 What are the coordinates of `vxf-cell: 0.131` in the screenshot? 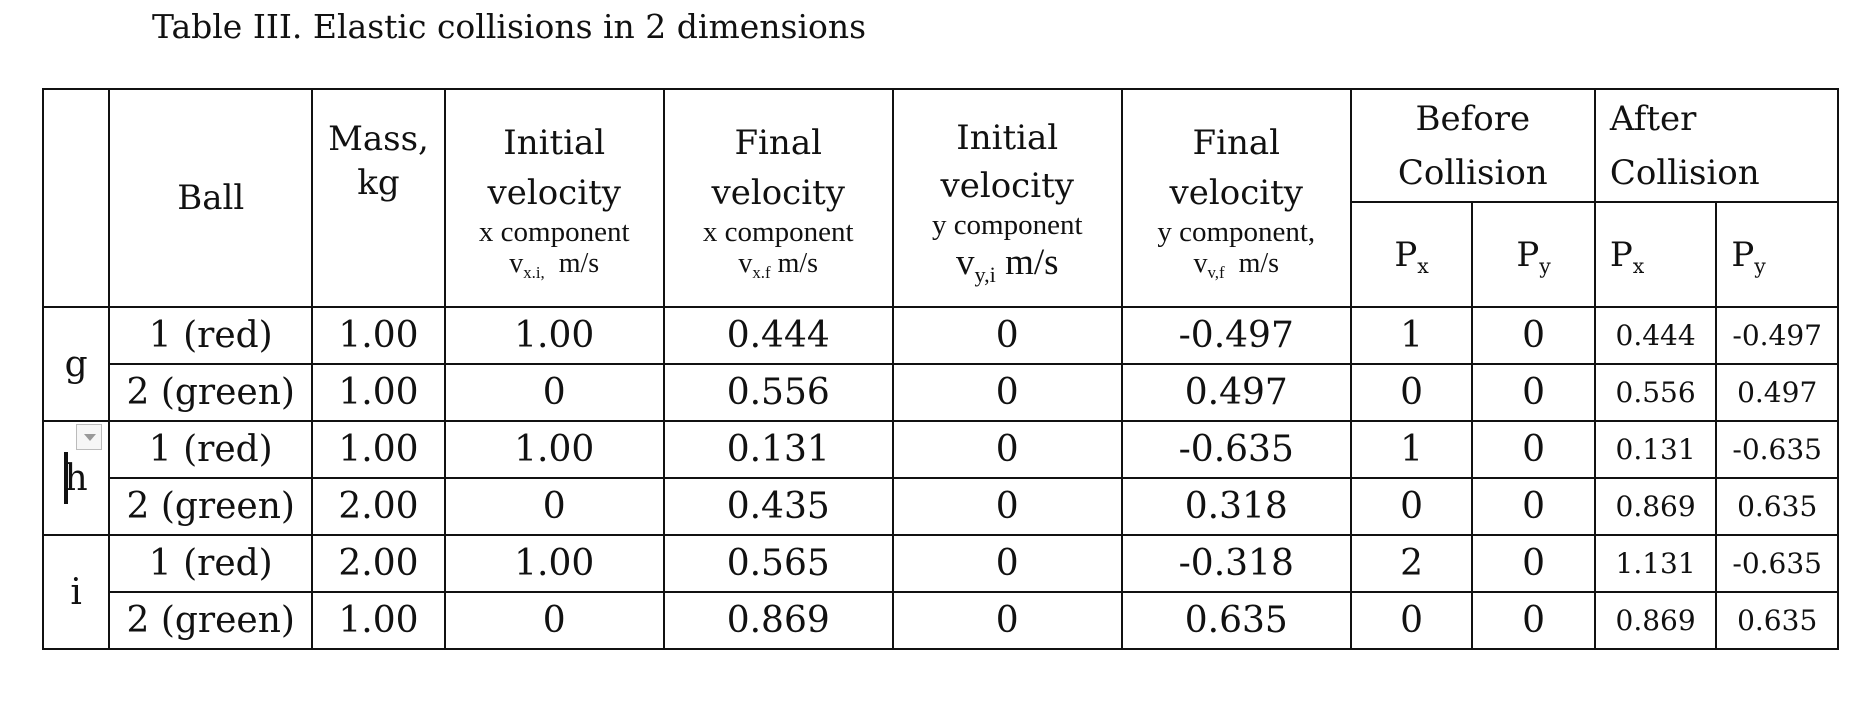 It's located at (778, 449).